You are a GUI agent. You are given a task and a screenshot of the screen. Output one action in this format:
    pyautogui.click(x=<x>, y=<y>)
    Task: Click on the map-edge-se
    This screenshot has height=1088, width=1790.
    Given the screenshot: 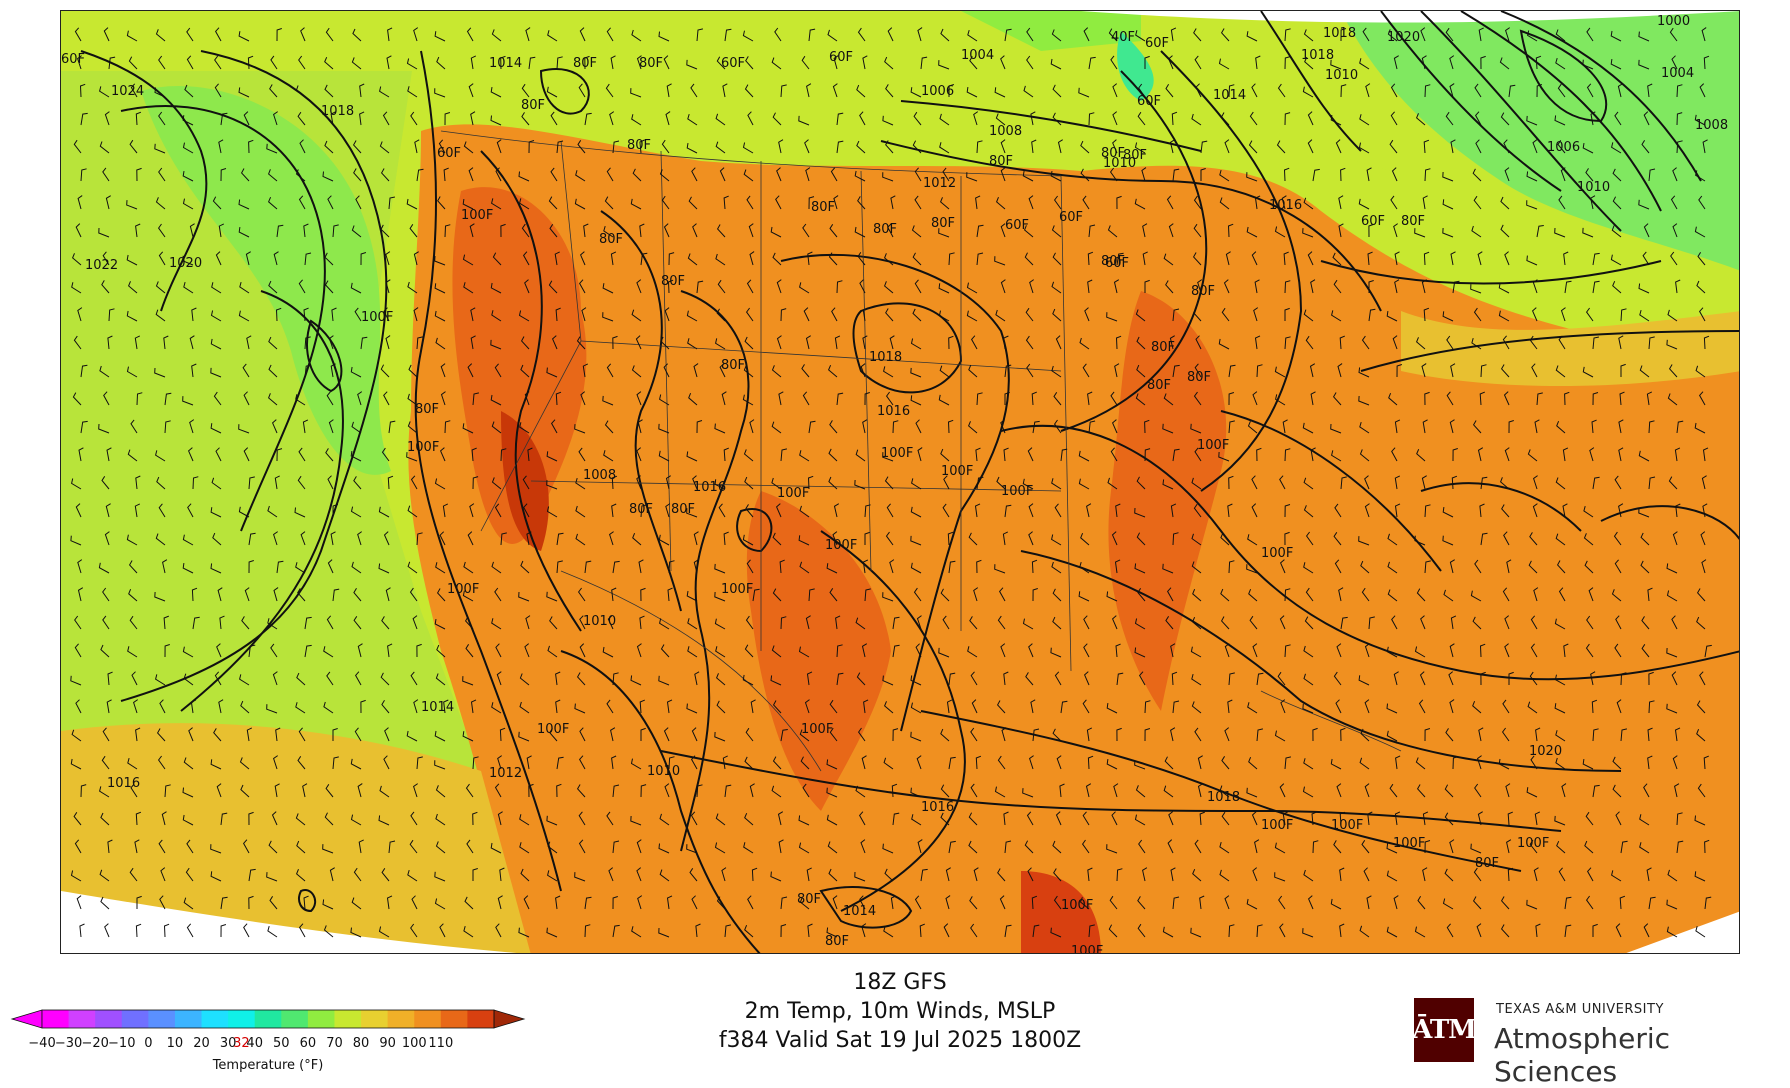 What is the action you would take?
    pyautogui.click(x=1682, y=932)
    